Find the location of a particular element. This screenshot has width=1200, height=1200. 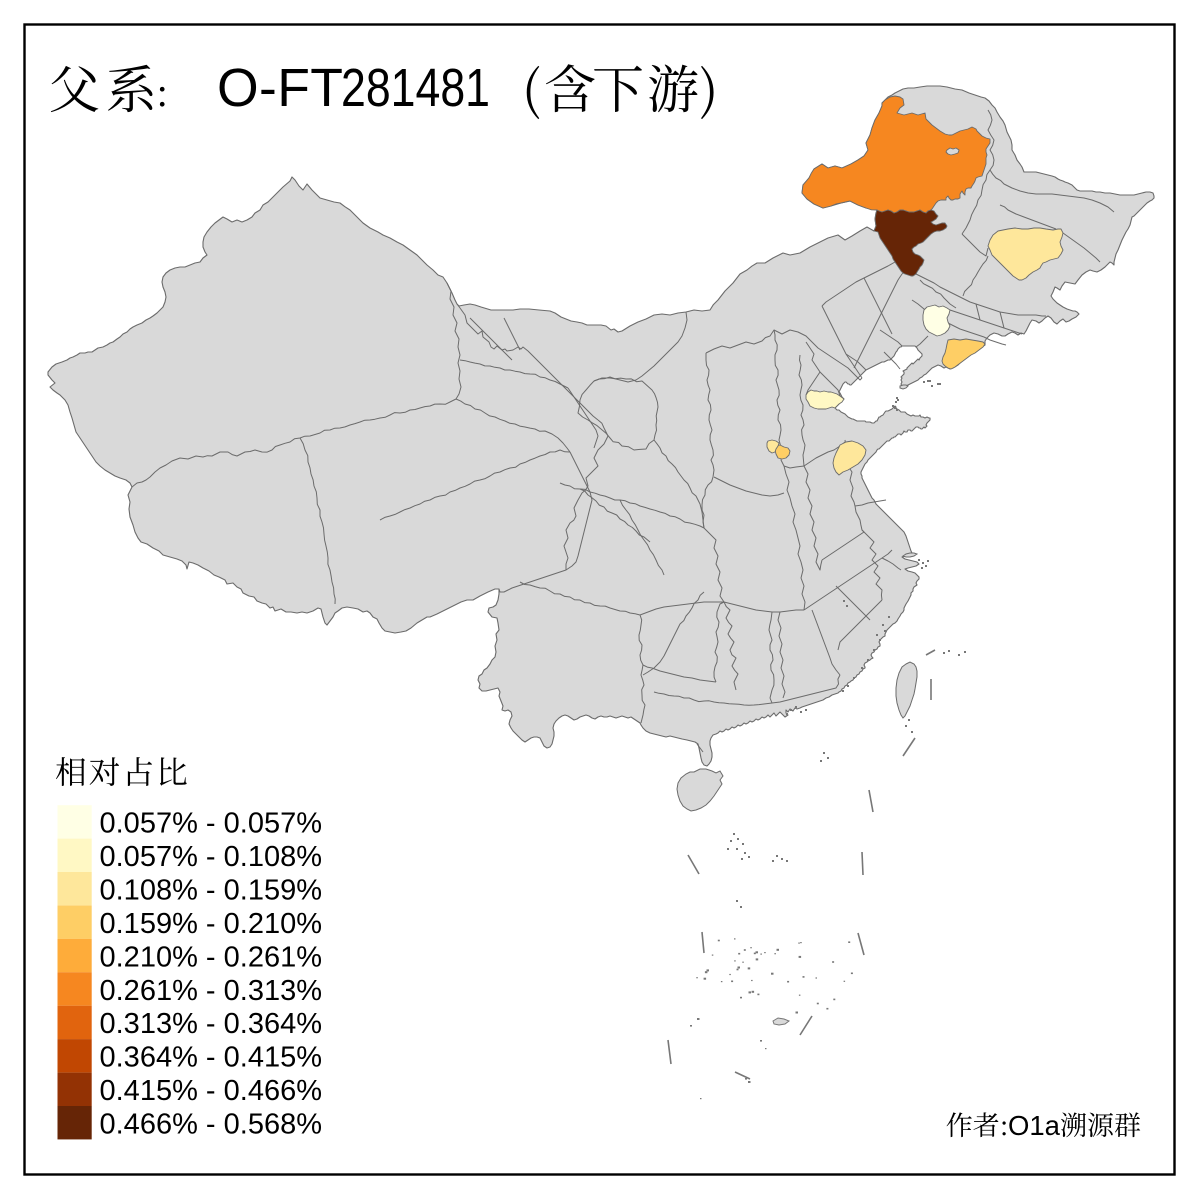

svg-text: 0.313% - 0.364% is located at coordinates (211, 1024).